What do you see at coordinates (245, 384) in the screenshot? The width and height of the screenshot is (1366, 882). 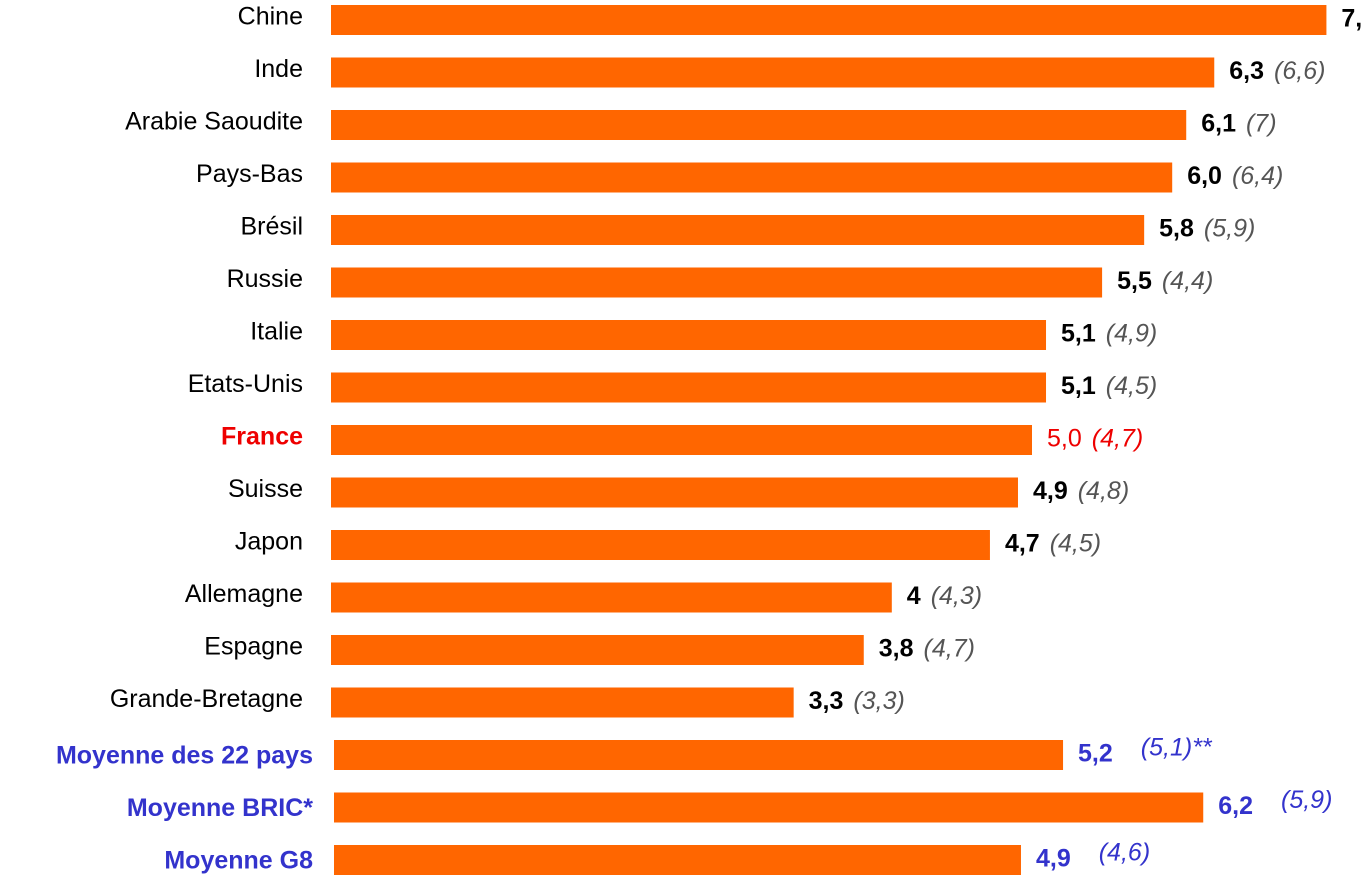 I see `category-label: Etats-Unis` at bounding box center [245, 384].